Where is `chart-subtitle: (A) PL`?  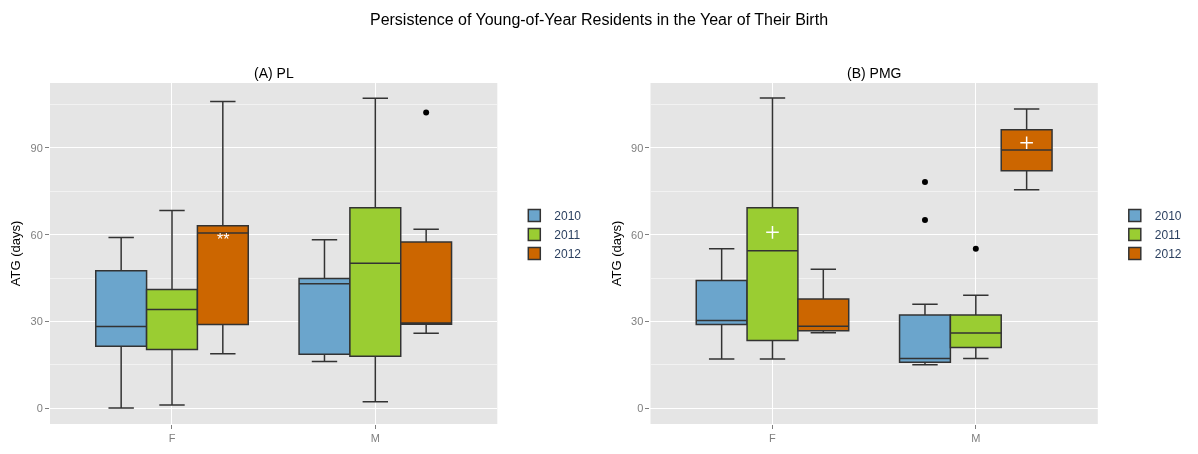
chart-subtitle: (A) PL is located at coordinates (274, 73).